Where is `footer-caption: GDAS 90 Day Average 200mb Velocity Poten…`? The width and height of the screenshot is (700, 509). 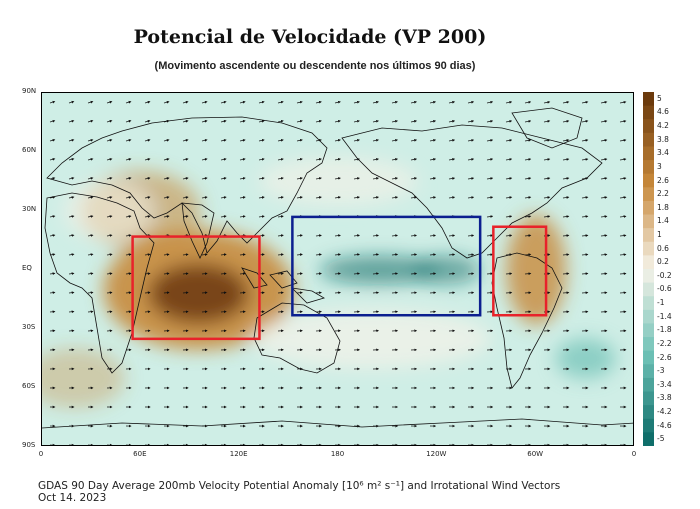
footer-caption: GDAS 90 Day Average 200mb Velocity Poten… is located at coordinates (299, 492).